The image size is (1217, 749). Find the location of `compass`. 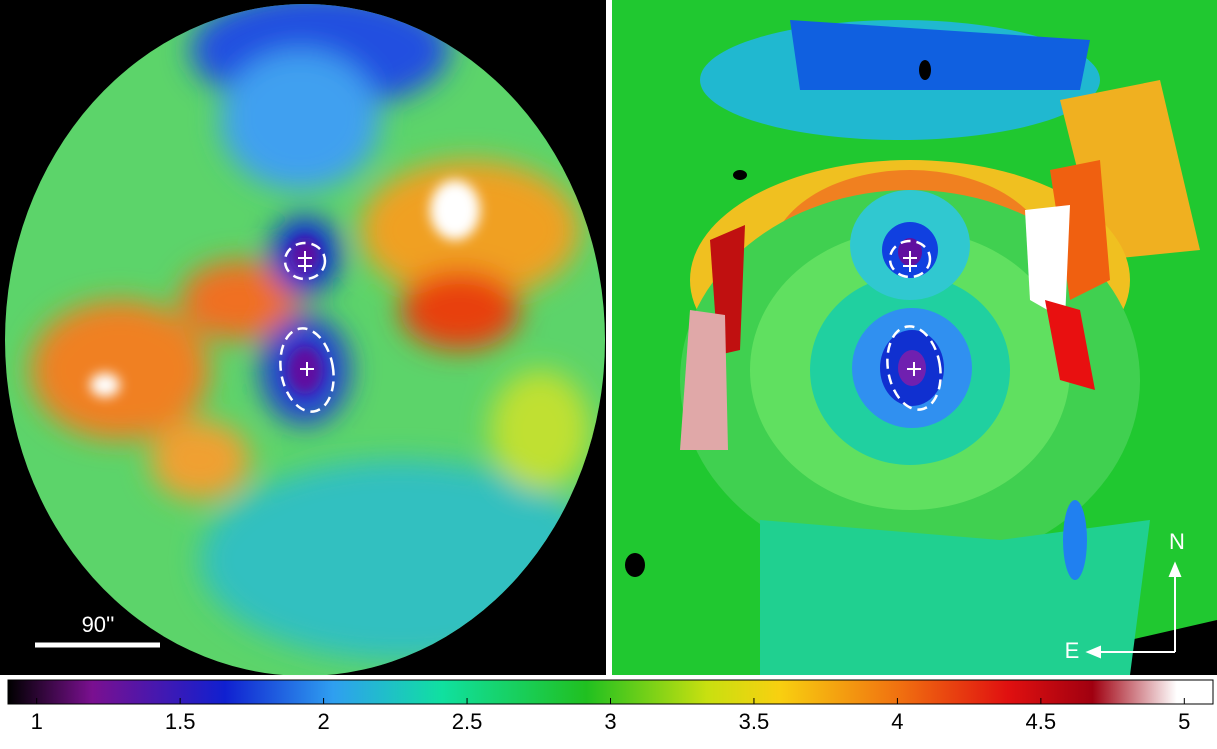

compass is located at coordinates (1133, 610).